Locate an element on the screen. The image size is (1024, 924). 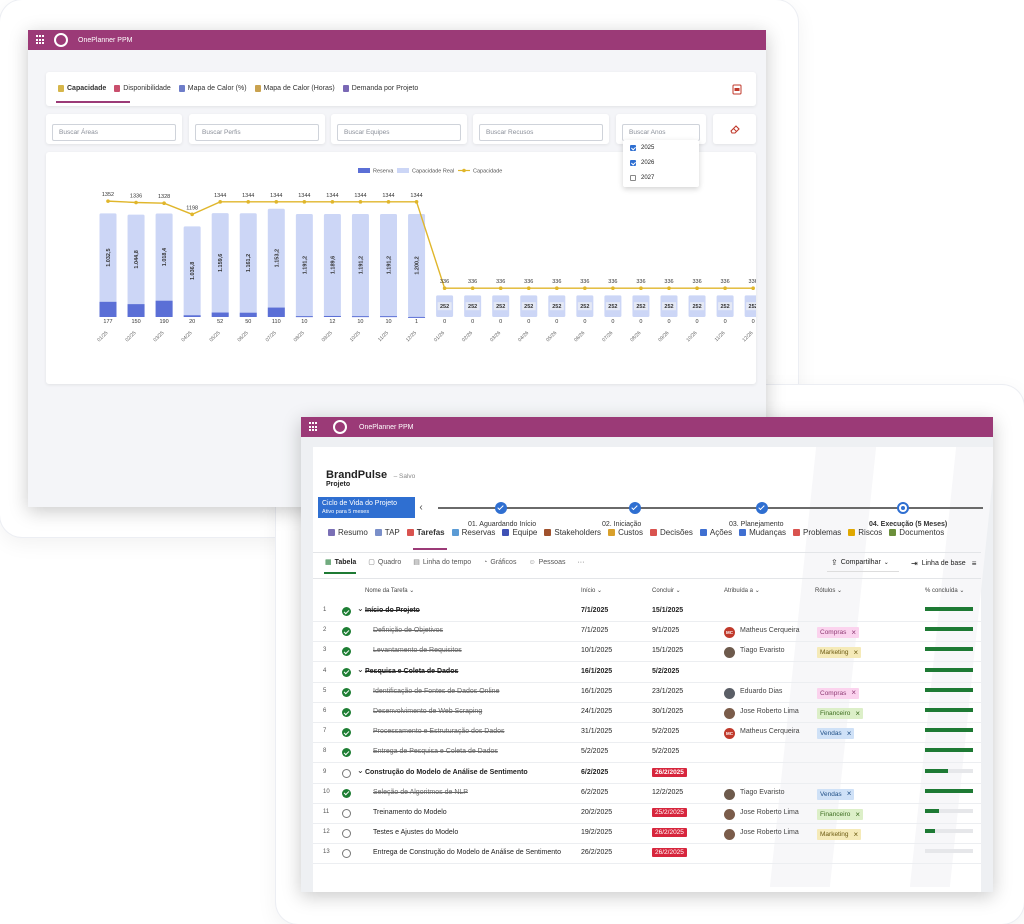
tab-acoes: Ações is located at coordinates (715, 532).